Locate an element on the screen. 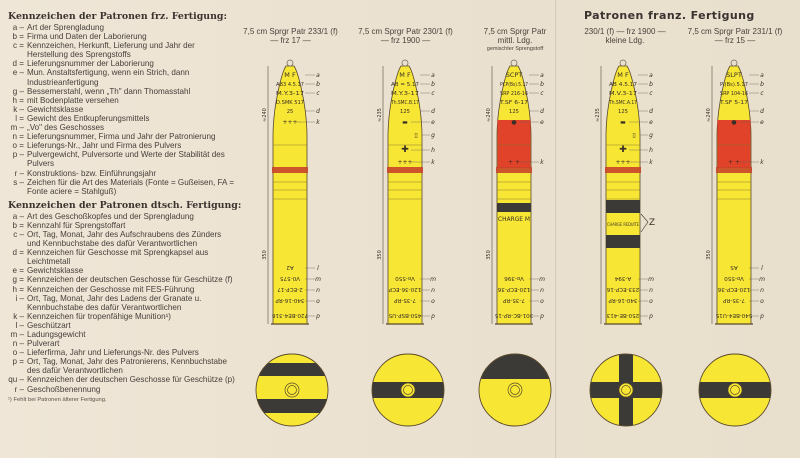  cartridge-caption: 7,5 cm Sprgr Patr 230/1 (f) — frz 1900 — is located at coordinates (405, 36).